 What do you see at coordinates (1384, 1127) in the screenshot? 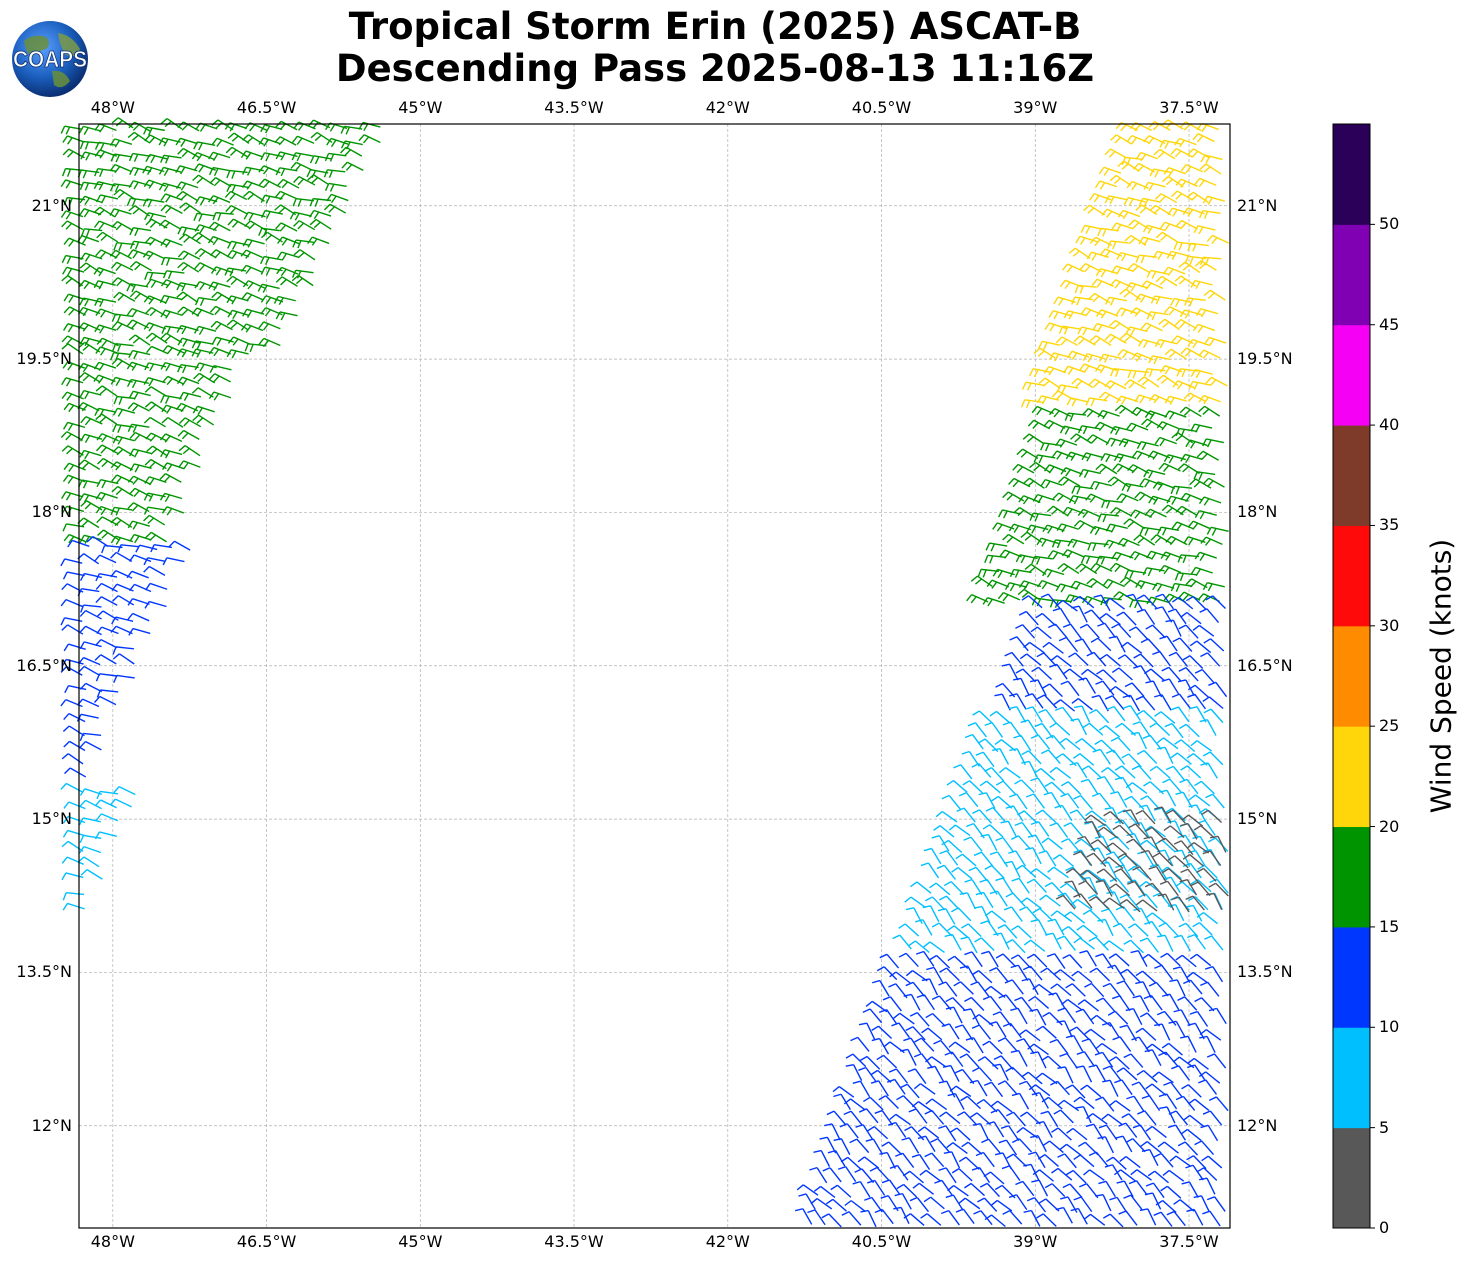
I see `colorbar-tick-label: 5` at bounding box center [1384, 1127].